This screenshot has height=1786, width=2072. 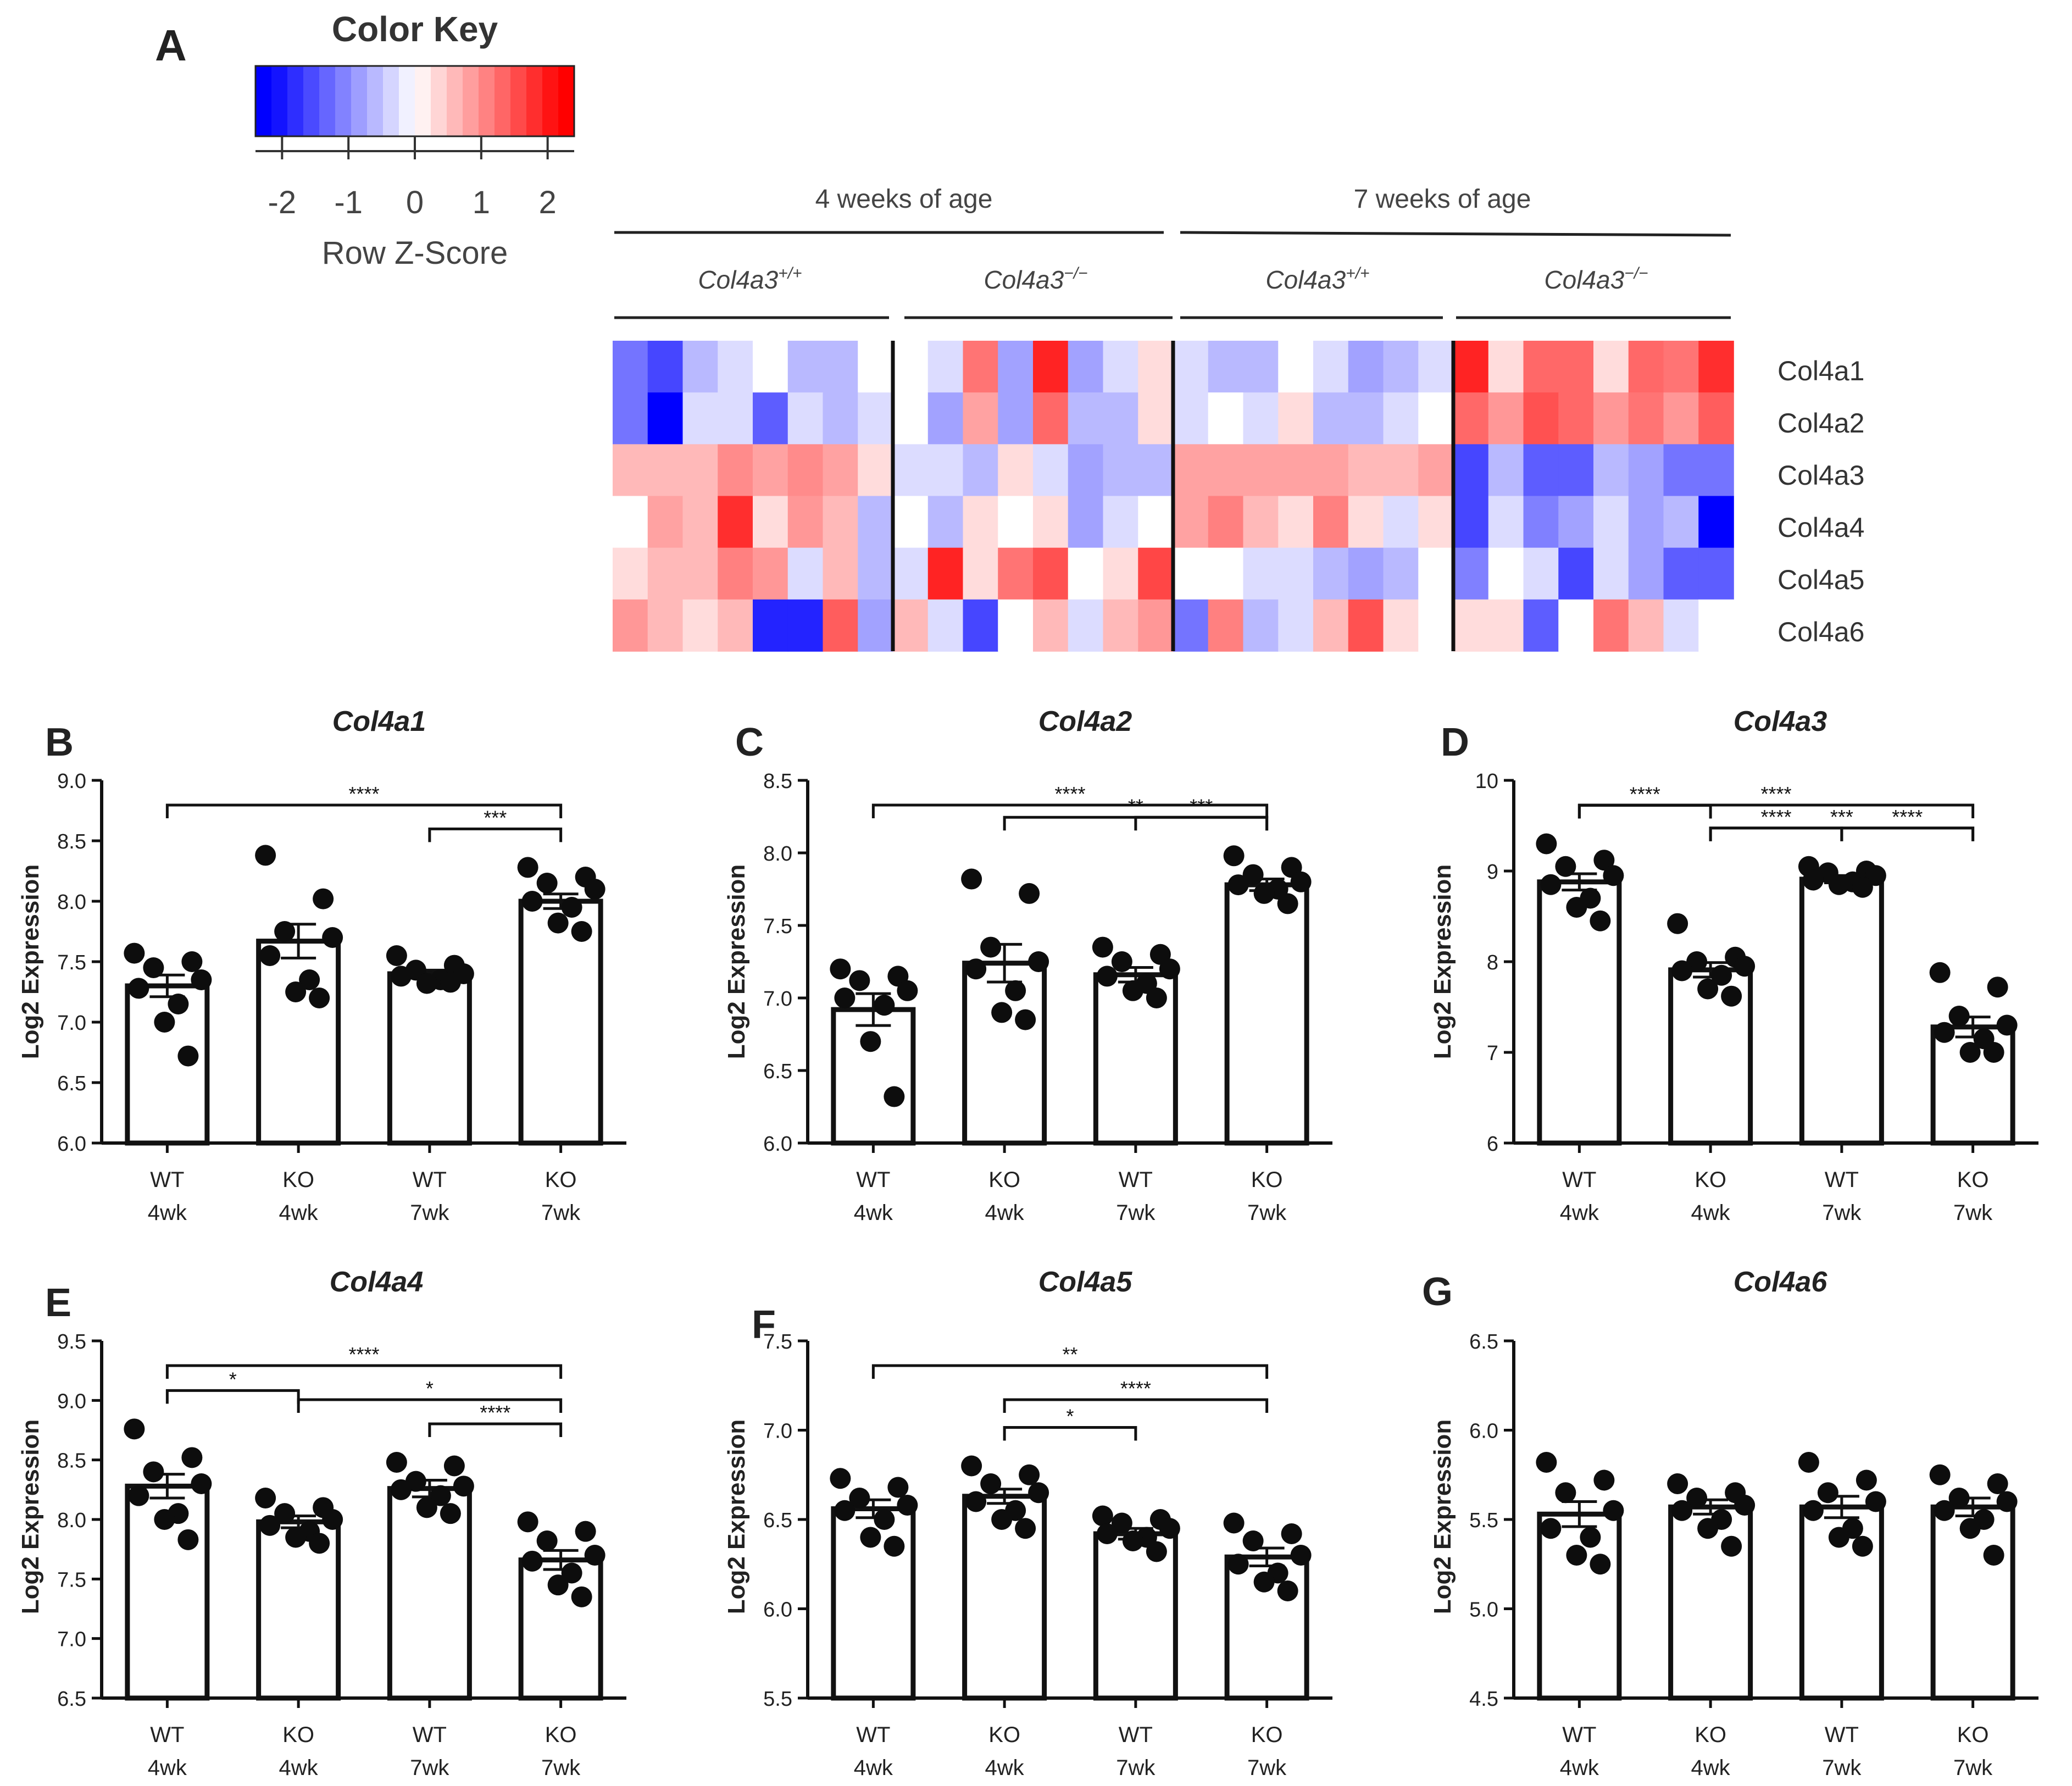 What do you see at coordinates (72, 1579) in the screenshot?
I see `y-tick-label: 7.5` at bounding box center [72, 1579].